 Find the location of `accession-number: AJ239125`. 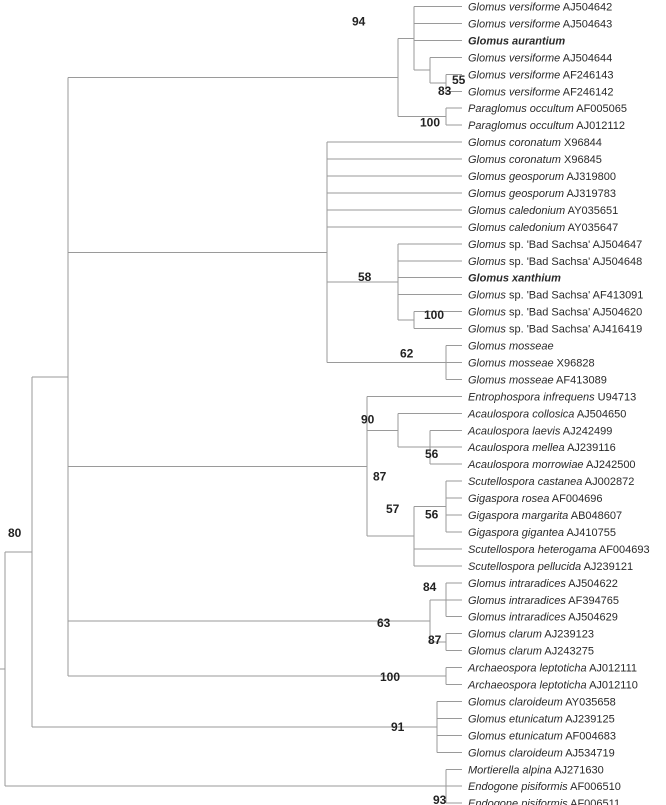

accession-number: AJ239125 is located at coordinates (589, 719).